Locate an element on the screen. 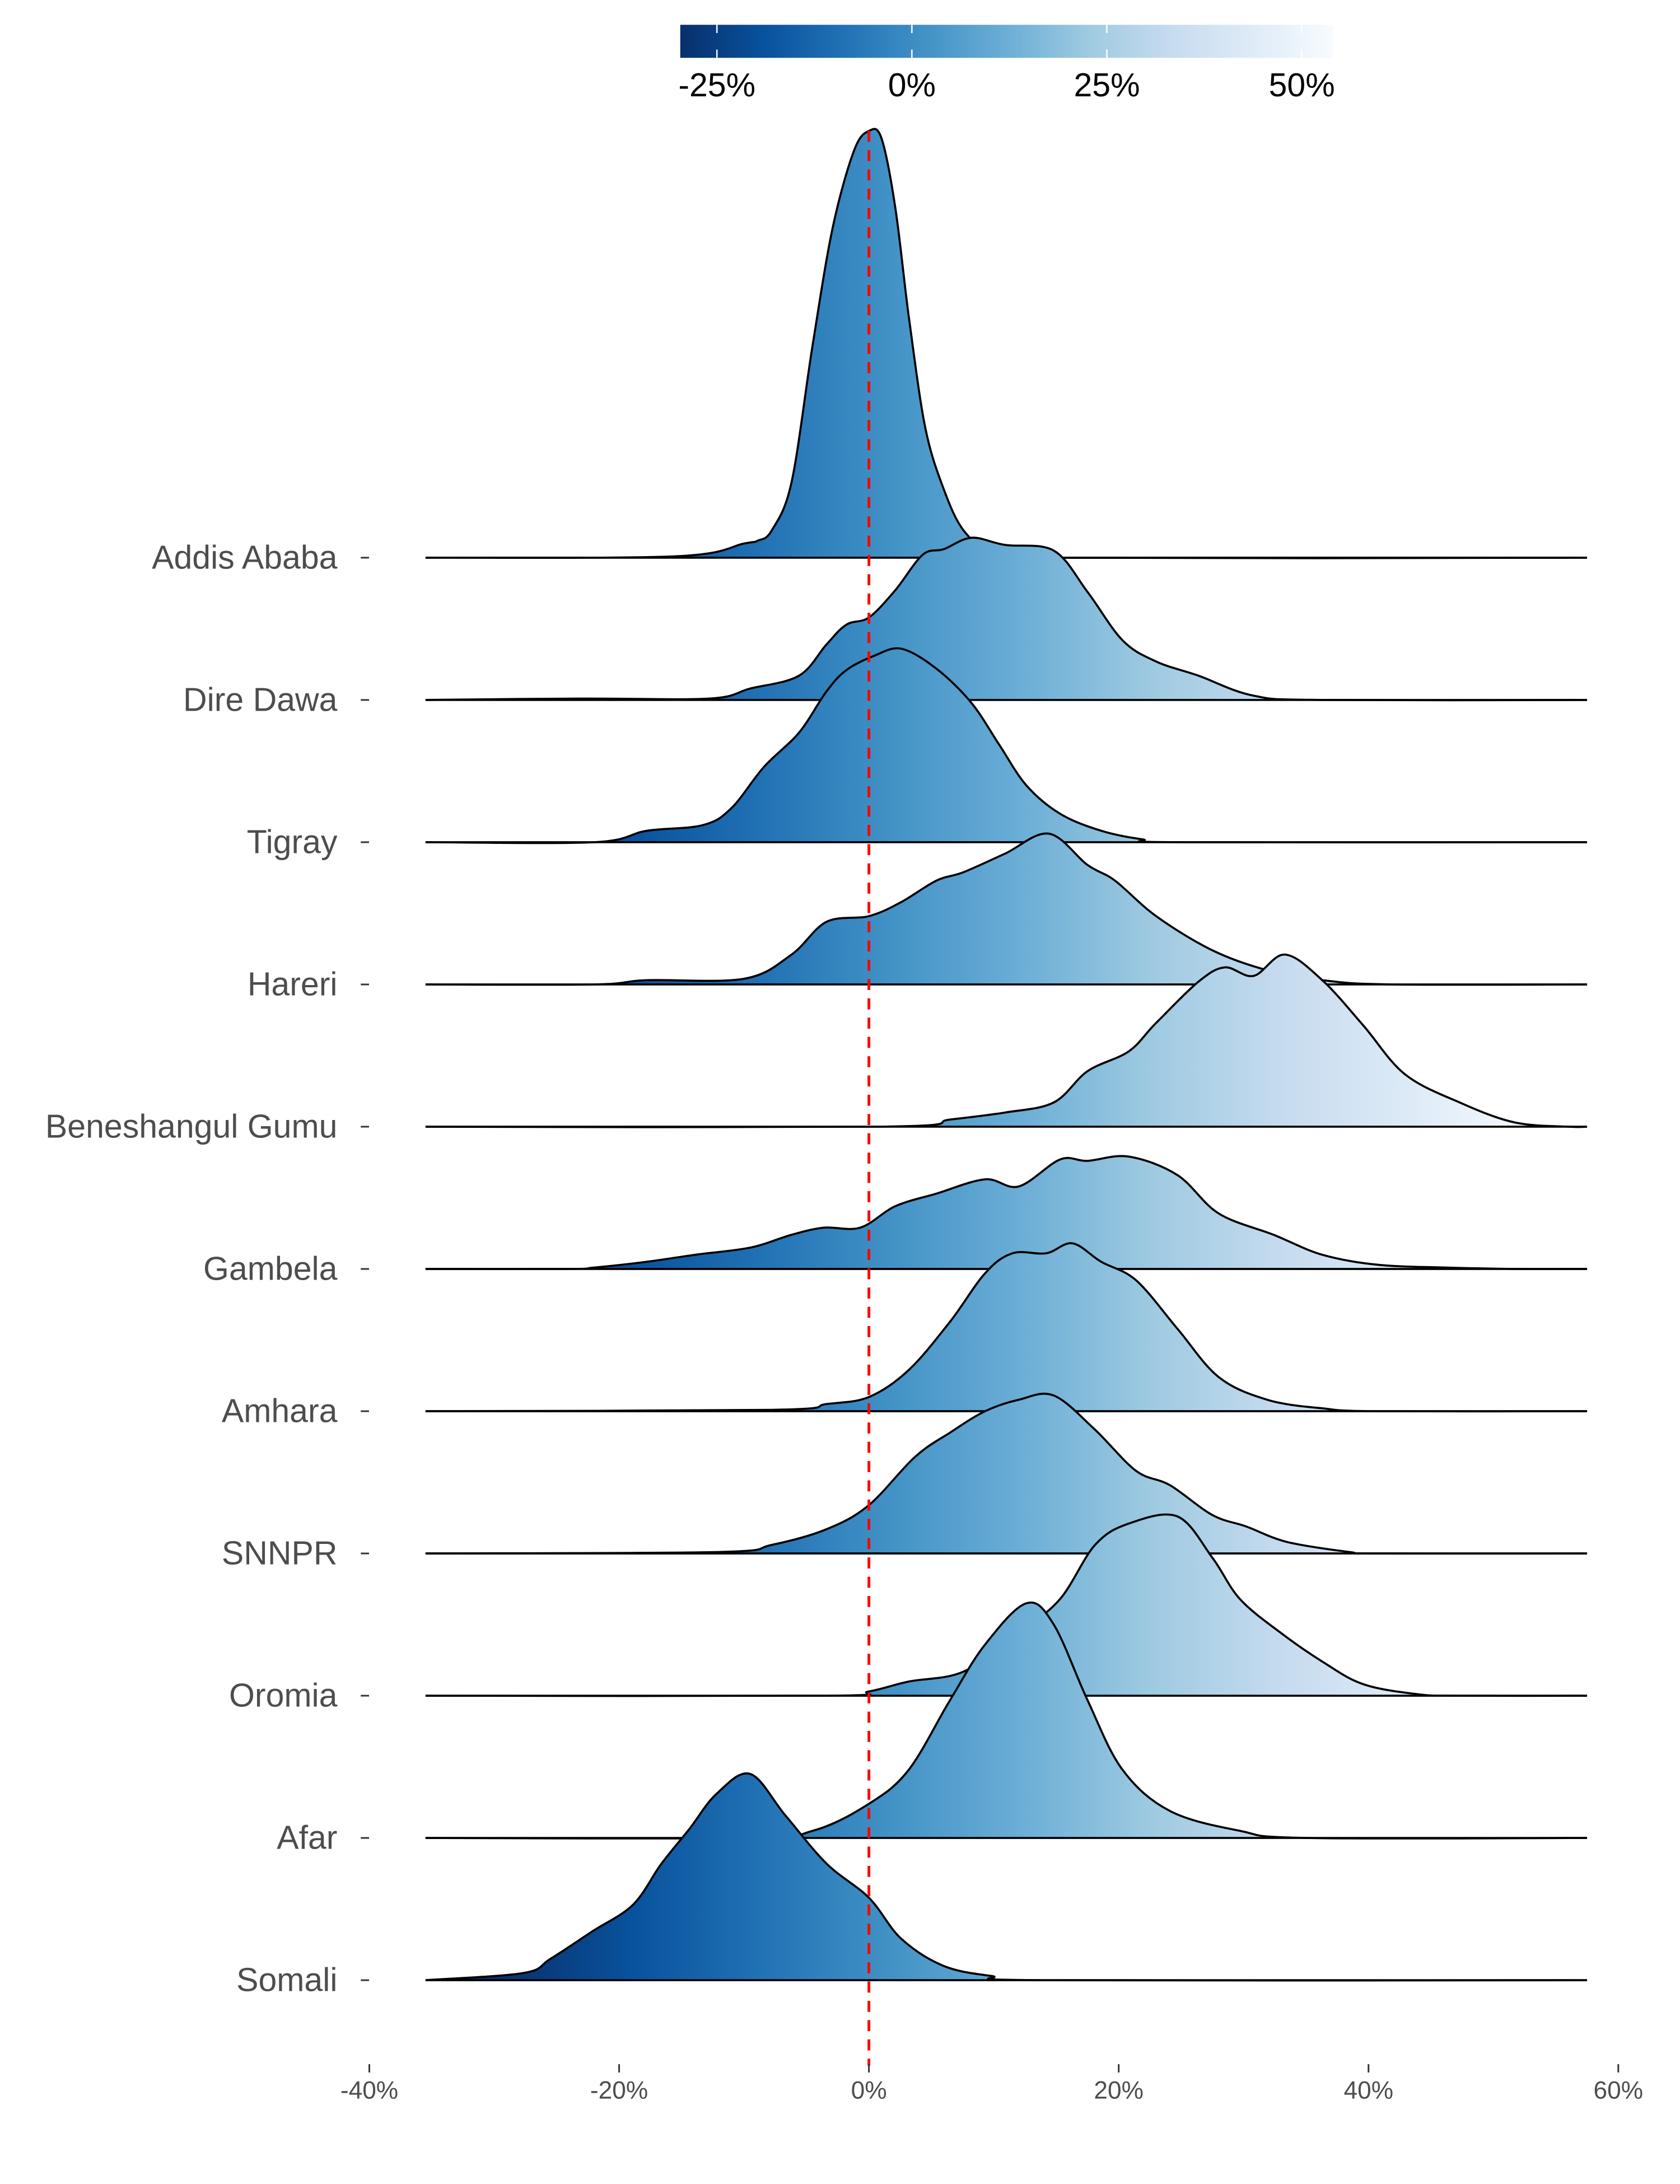 The height and width of the screenshot is (2184, 1680). y-tick-label: Beneshangul Gumu is located at coordinates (192, 1127).